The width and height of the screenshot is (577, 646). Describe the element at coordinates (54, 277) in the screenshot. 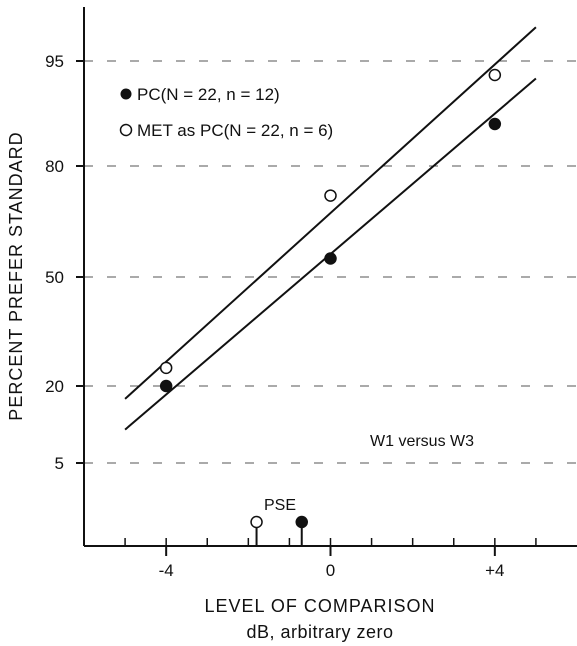

I see `y-tick-label-50: 50` at that location.